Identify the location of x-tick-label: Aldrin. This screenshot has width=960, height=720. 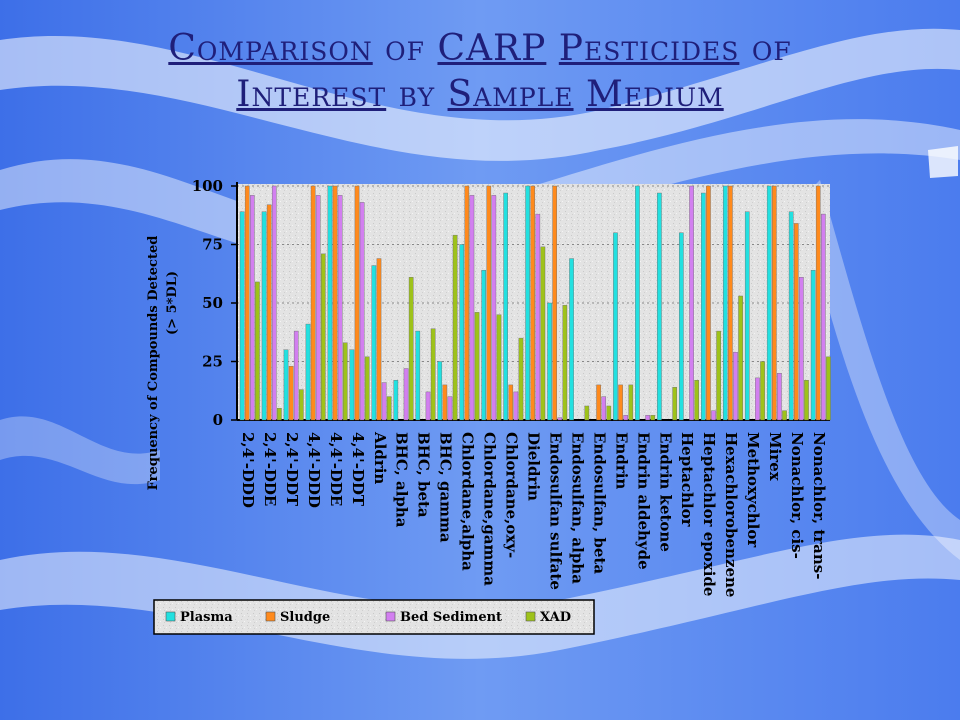
(380, 457).